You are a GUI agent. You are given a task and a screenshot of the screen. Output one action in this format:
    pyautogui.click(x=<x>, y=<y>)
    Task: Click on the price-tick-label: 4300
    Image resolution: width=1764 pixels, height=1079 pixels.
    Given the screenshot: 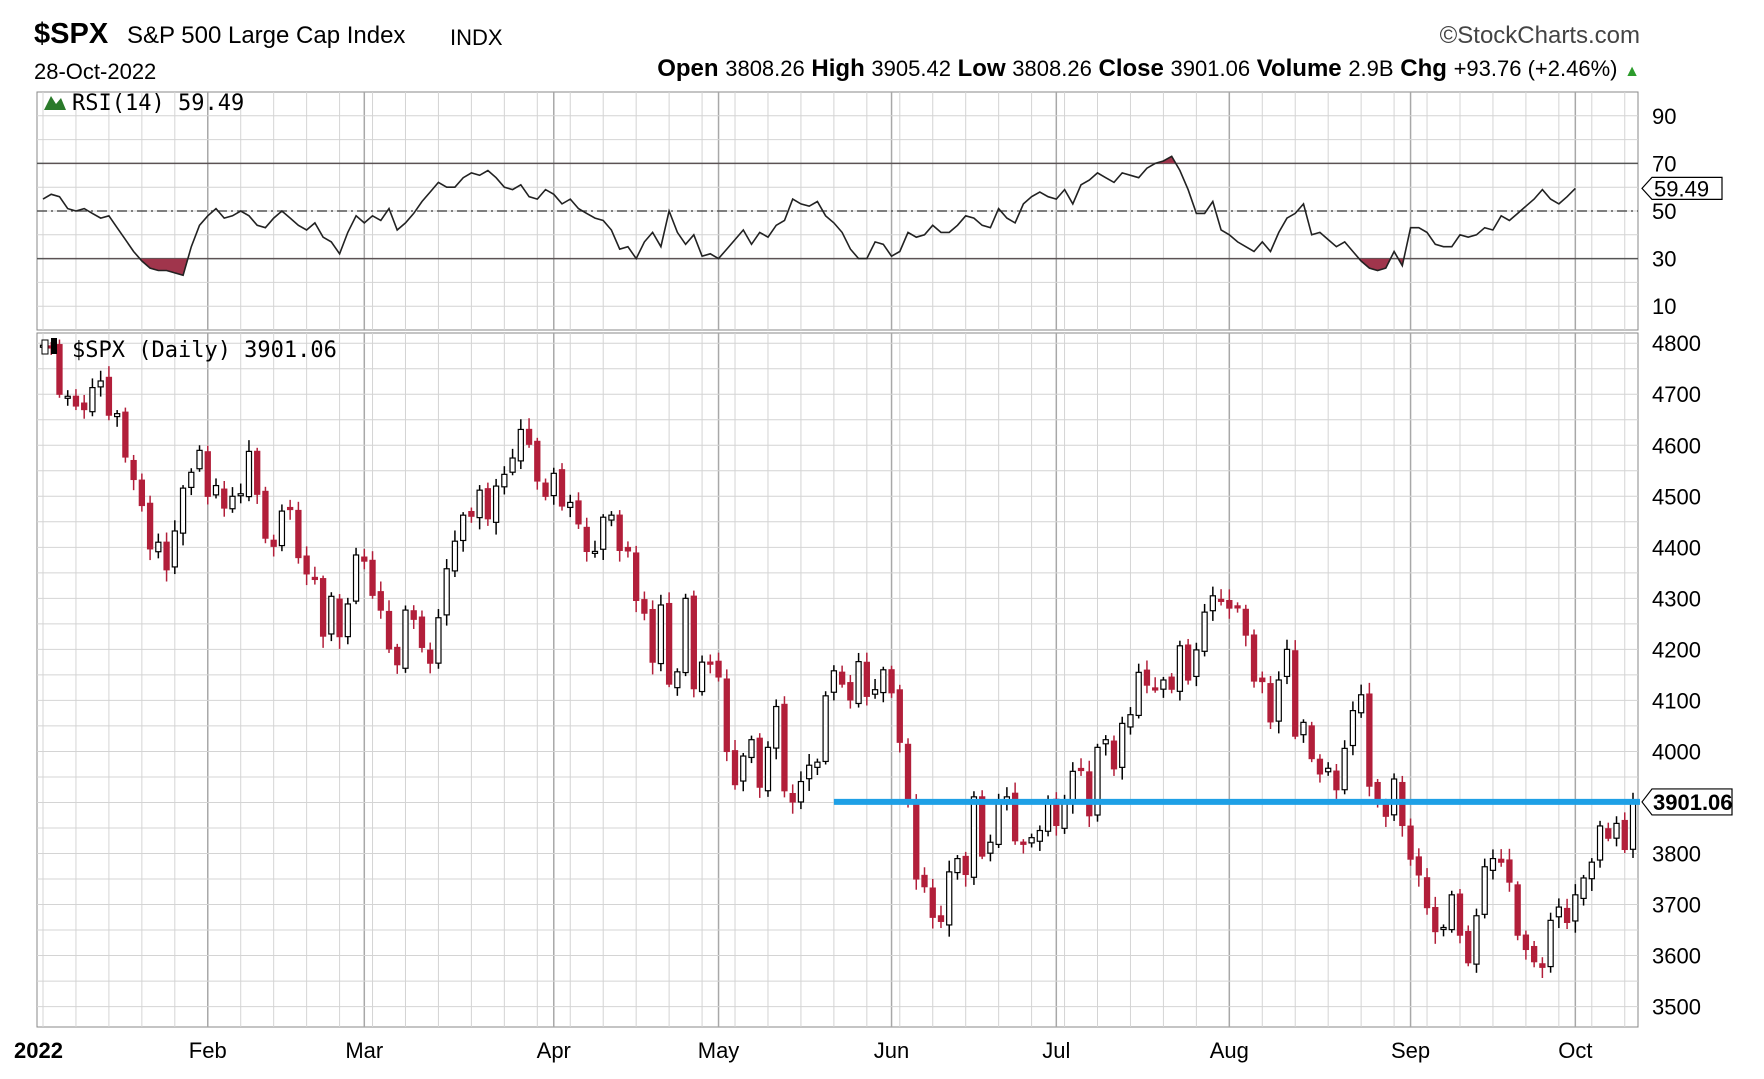 What is the action you would take?
    pyautogui.click(x=1676, y=598)
    